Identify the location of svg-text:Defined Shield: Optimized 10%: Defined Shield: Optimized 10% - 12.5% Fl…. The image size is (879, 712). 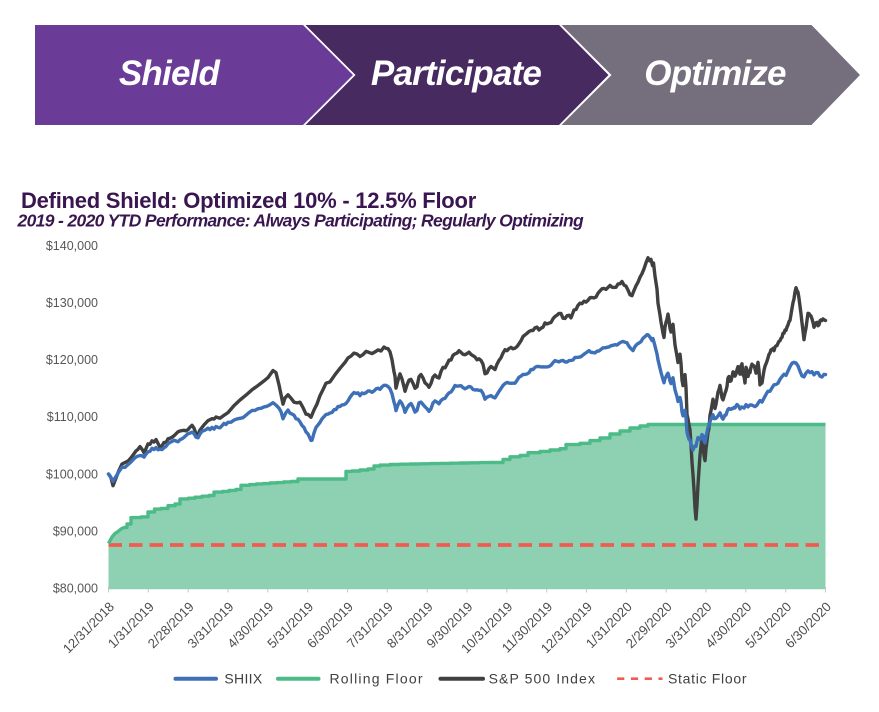
(249, 200).